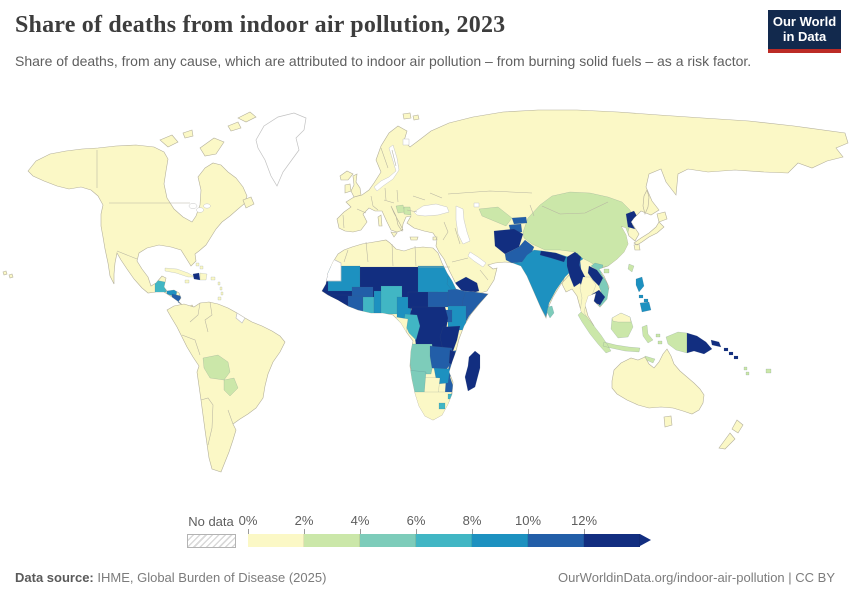  What do you see at coordinates (621, 317) in the screenshot?
I see `country-malaysia` at bounding box center [621, 317].